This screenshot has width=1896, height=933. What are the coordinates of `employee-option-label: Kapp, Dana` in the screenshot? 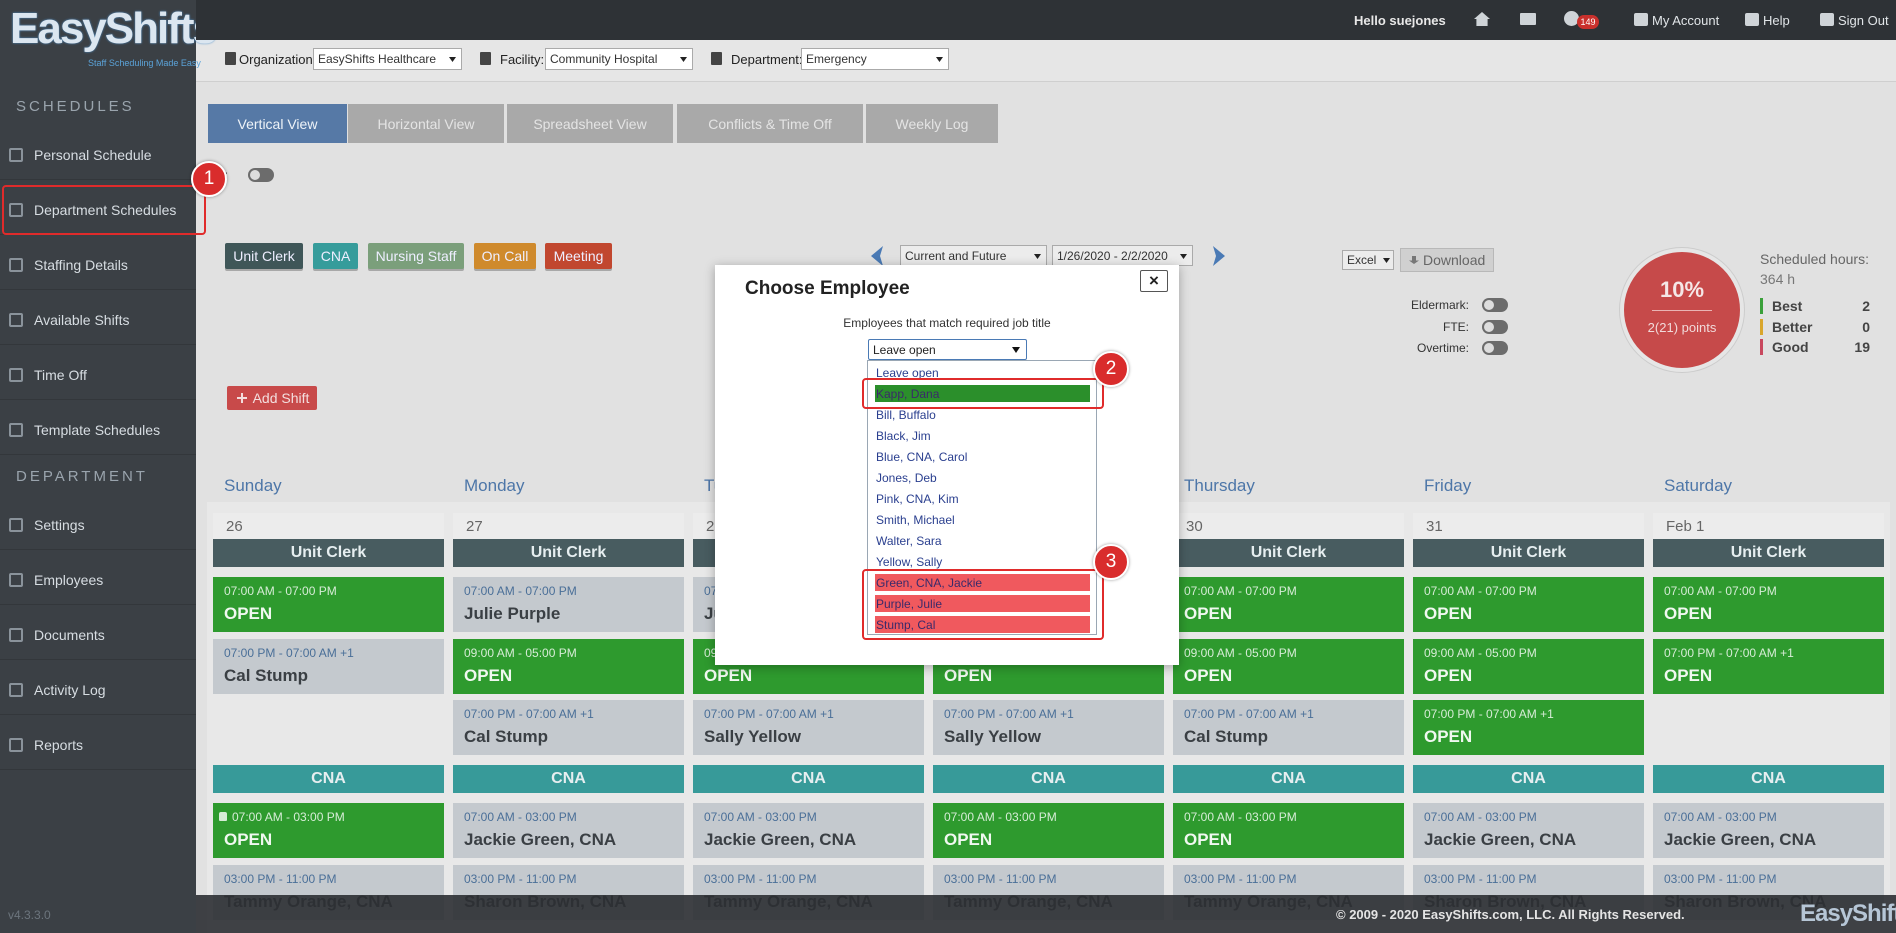 It's located at (908, 393).